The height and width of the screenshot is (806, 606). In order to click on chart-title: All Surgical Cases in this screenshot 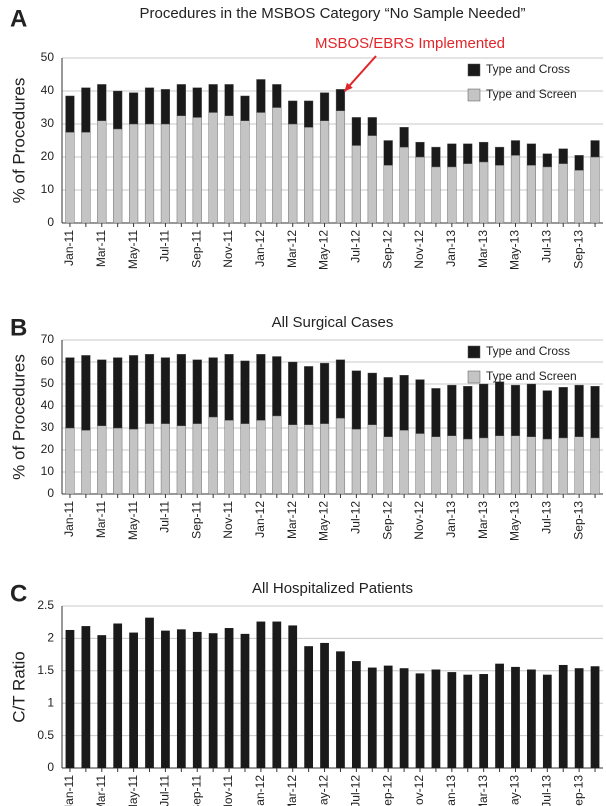, I will do `click(333, 322)`.